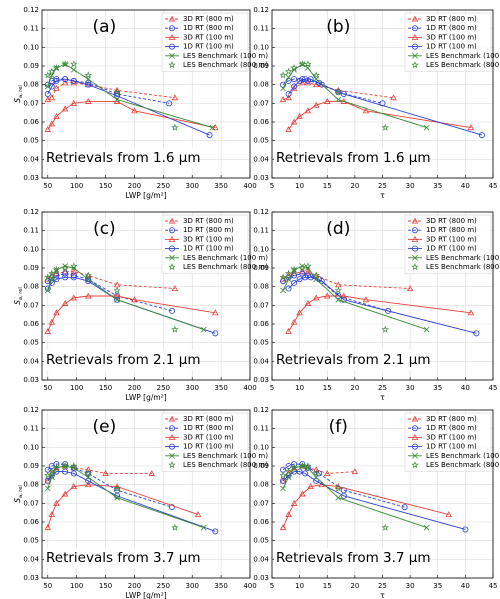 The height and width of the screenshot is (599, 500). What do you see at coordinates (382, 595) in the screenshot?
I see `x-axis-label: τ` at bounding box center [382, 595].